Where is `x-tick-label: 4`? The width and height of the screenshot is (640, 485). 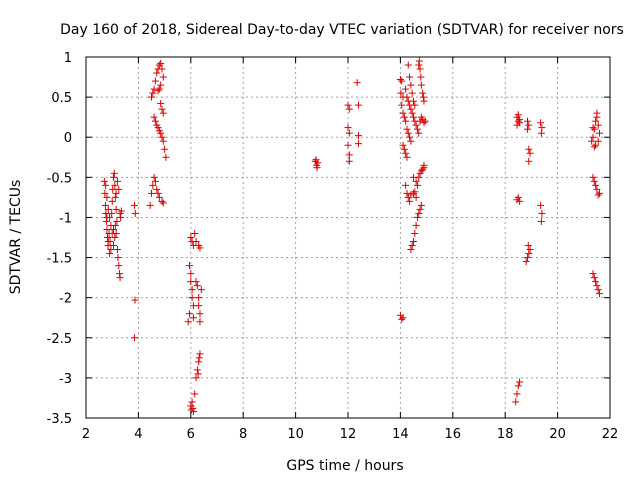
x-tick-label: 4 is located at coordinates (138, 434).